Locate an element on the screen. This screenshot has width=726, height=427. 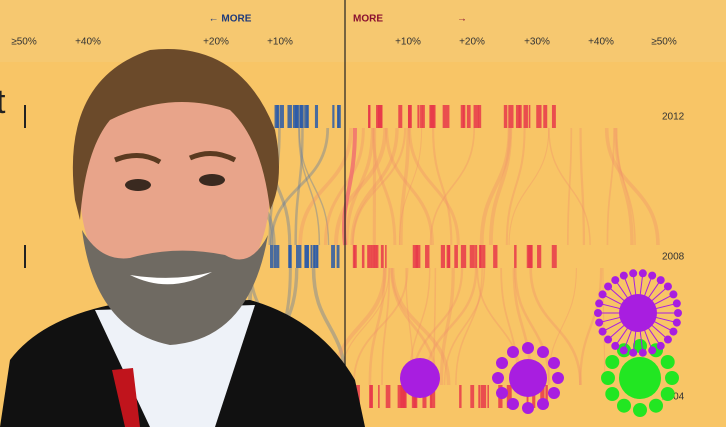
header-band is located at coordinates (363, 31).